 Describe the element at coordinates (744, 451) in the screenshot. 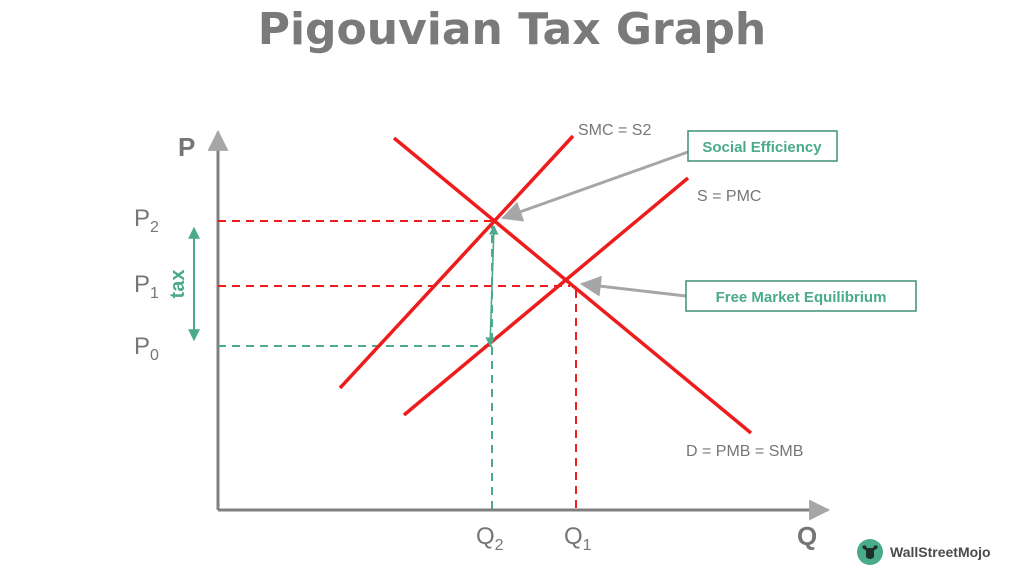

I see `demand-curve-label: D = PMB = SMB` at that location.